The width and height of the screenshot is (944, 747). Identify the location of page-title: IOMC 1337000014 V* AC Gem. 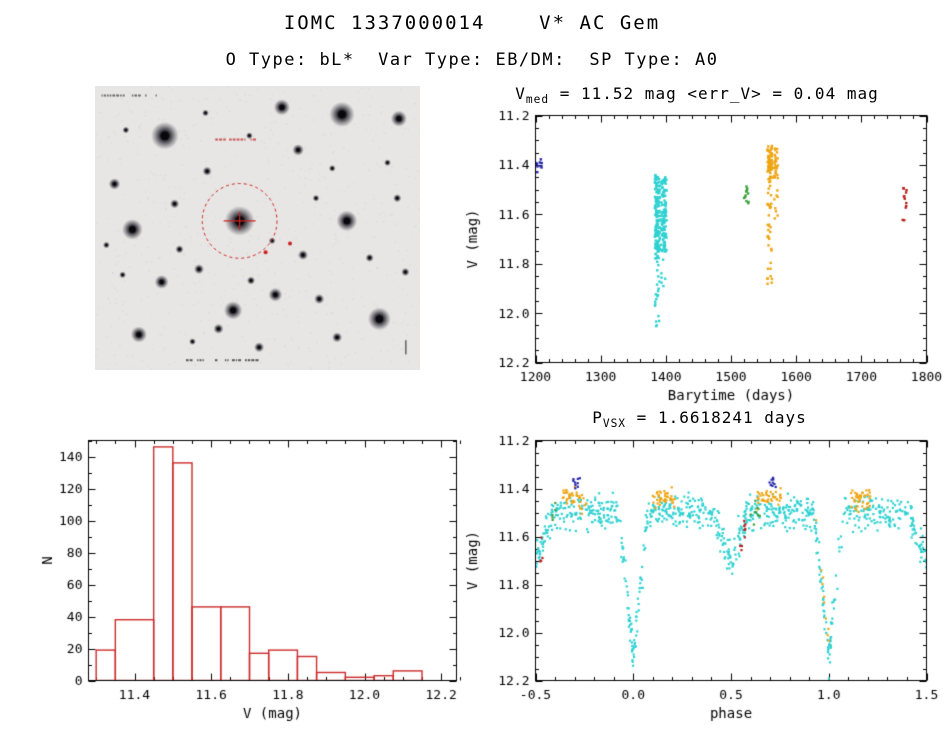
(472, 23).